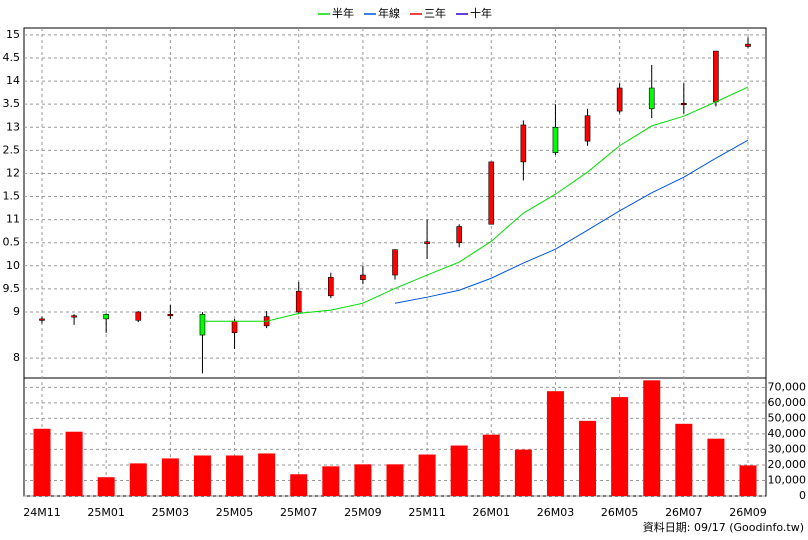 This screenshot has width=808, height=540. Describe the element at coordinates (12, 149) in the screenshot. I see `y-tick-label: 2.5` at that location.